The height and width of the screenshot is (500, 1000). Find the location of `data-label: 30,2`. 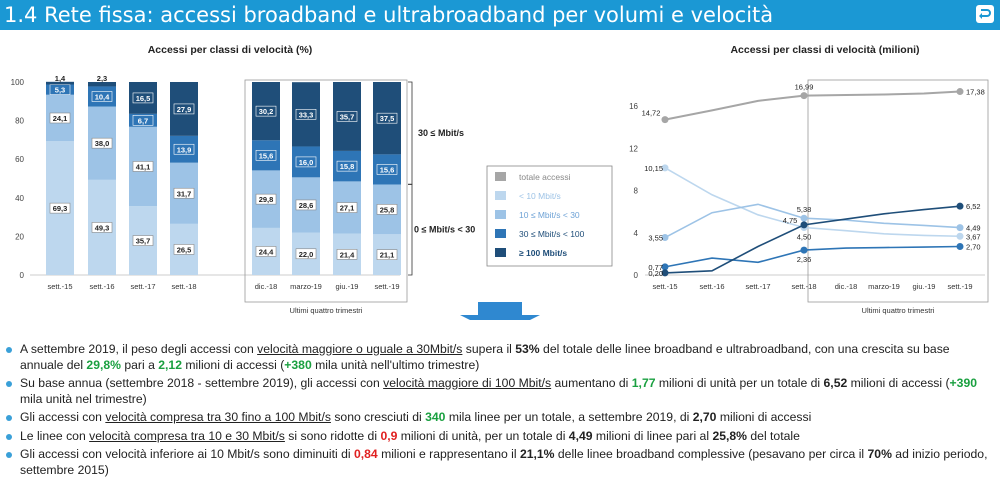

data-label: 30,2 is located at coordinates (266, 111).